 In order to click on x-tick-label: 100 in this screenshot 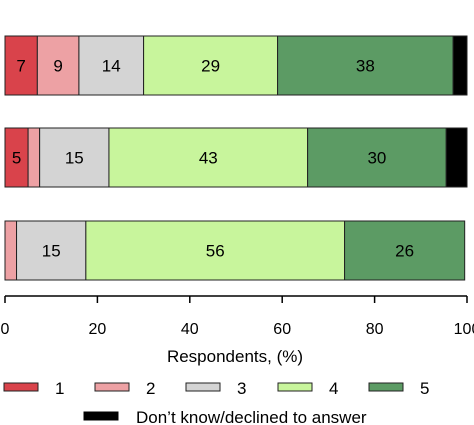, I will do `click(464, 329)`.